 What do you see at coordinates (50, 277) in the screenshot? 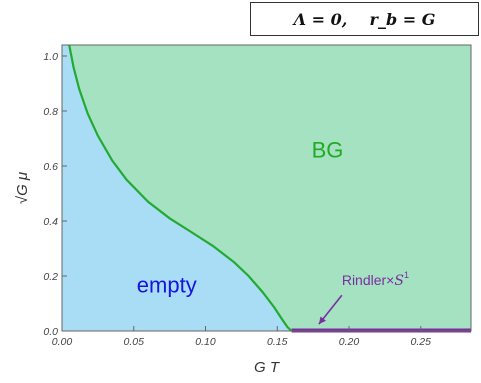
I see `y-tick-label: 0.2` at bounding box center [50, 277].